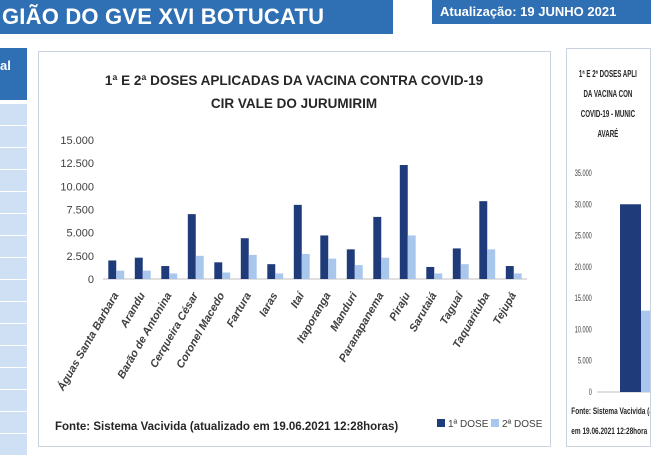 The image size is (651, 456). What do you see at coordinates (583, 173) in the screenshot?
I see `side-y-tick-label: 35.000` at bounding box center [583, 173].